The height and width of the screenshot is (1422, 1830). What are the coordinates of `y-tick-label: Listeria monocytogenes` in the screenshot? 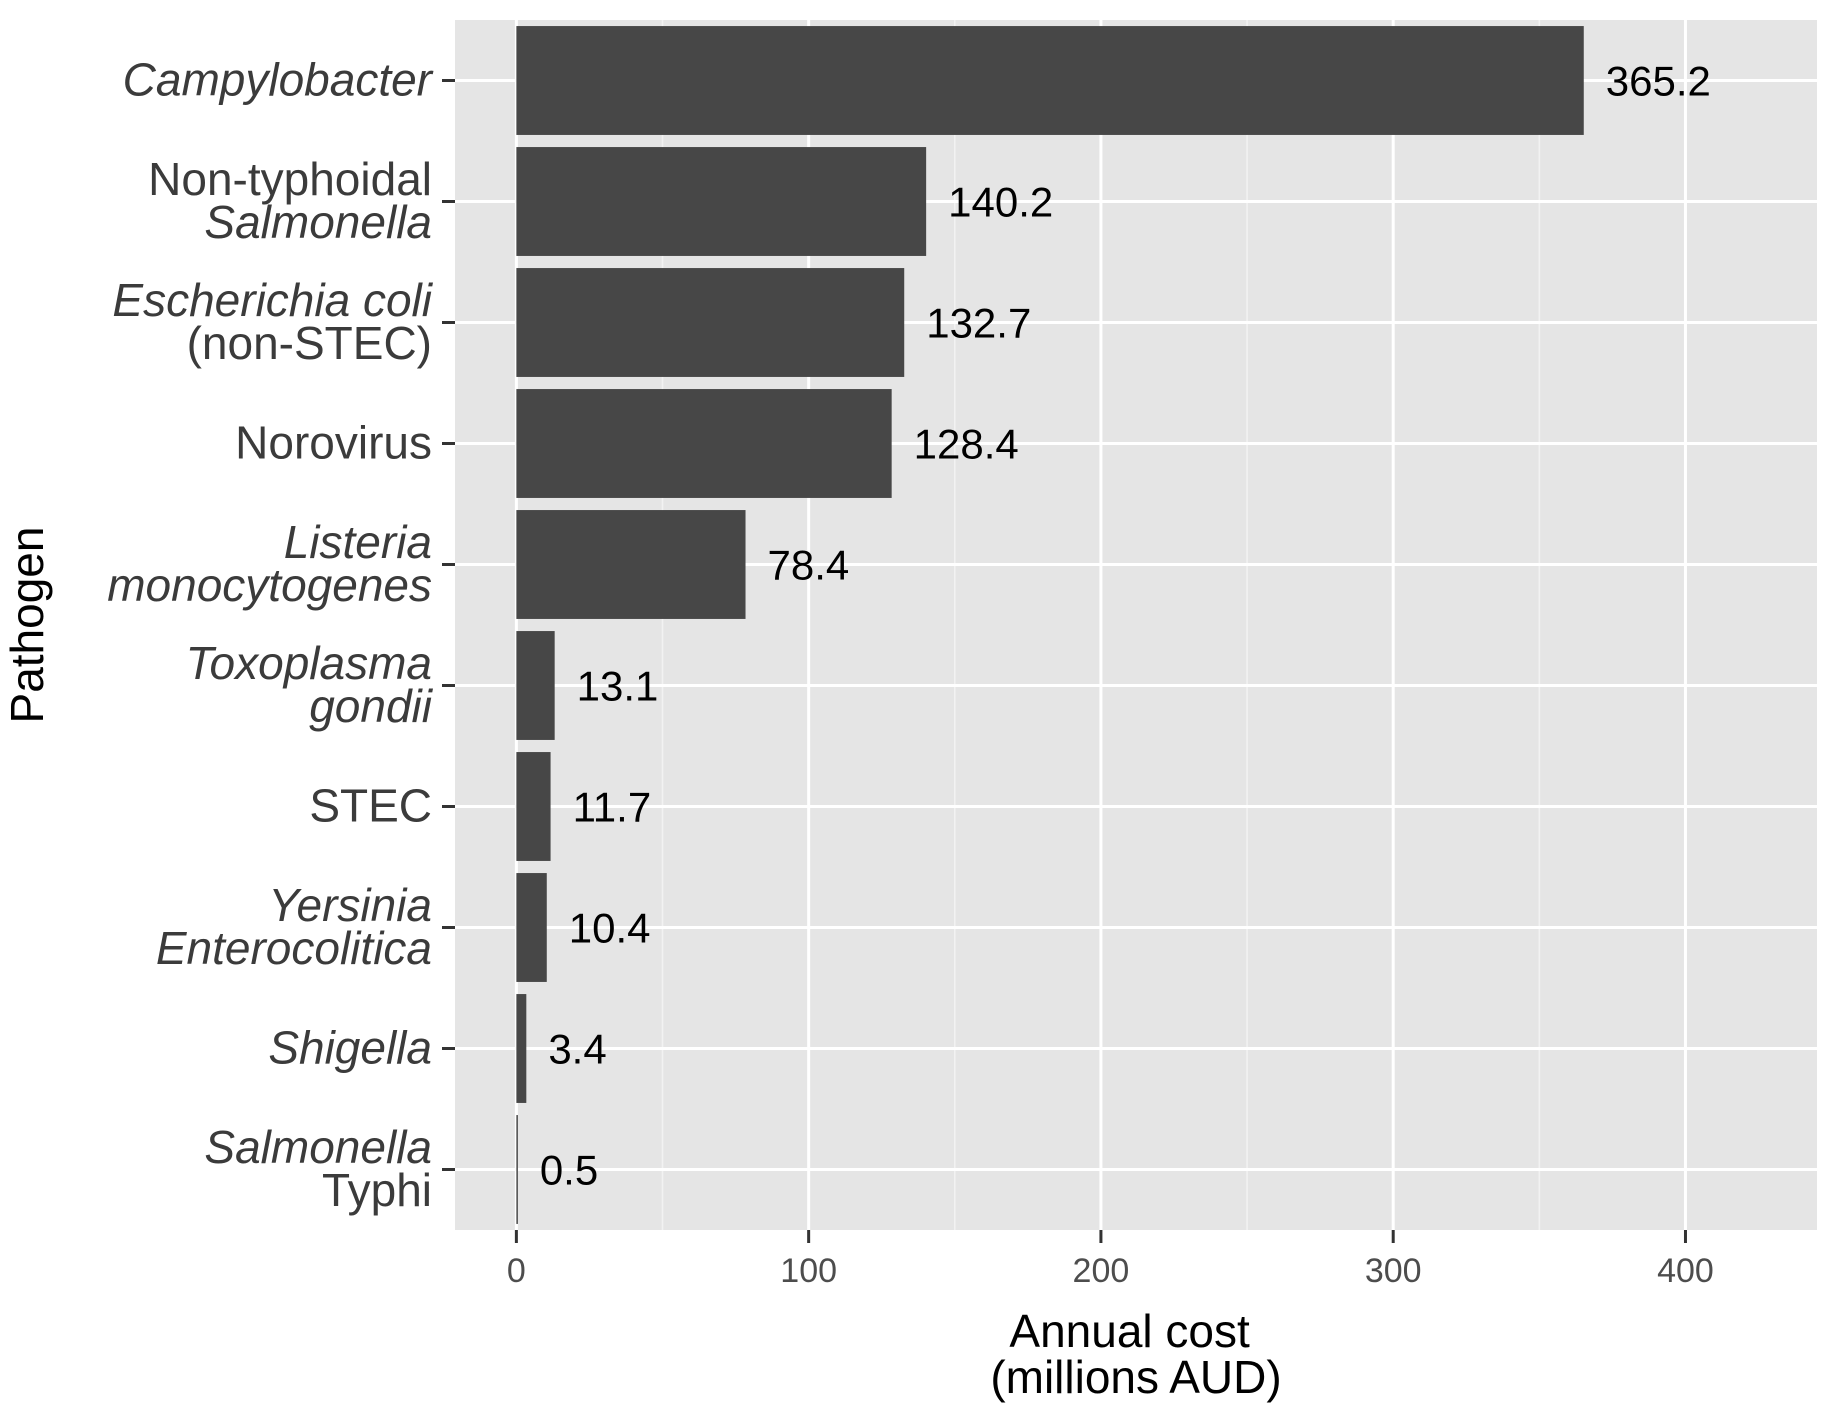 It's located at (269, 563).